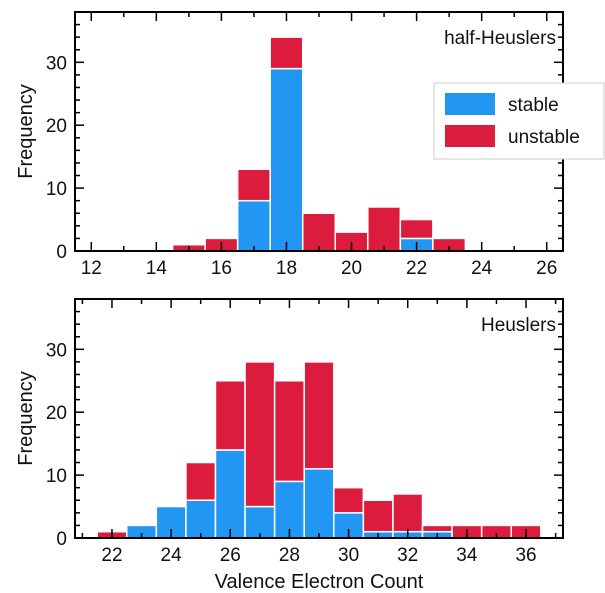 This screenshot has width=605, height=593. What do you see at coordinates (157, 268) in the screenshot?
I see `panel1-xtick-label-14: 14` at bounding box center [157, 268].